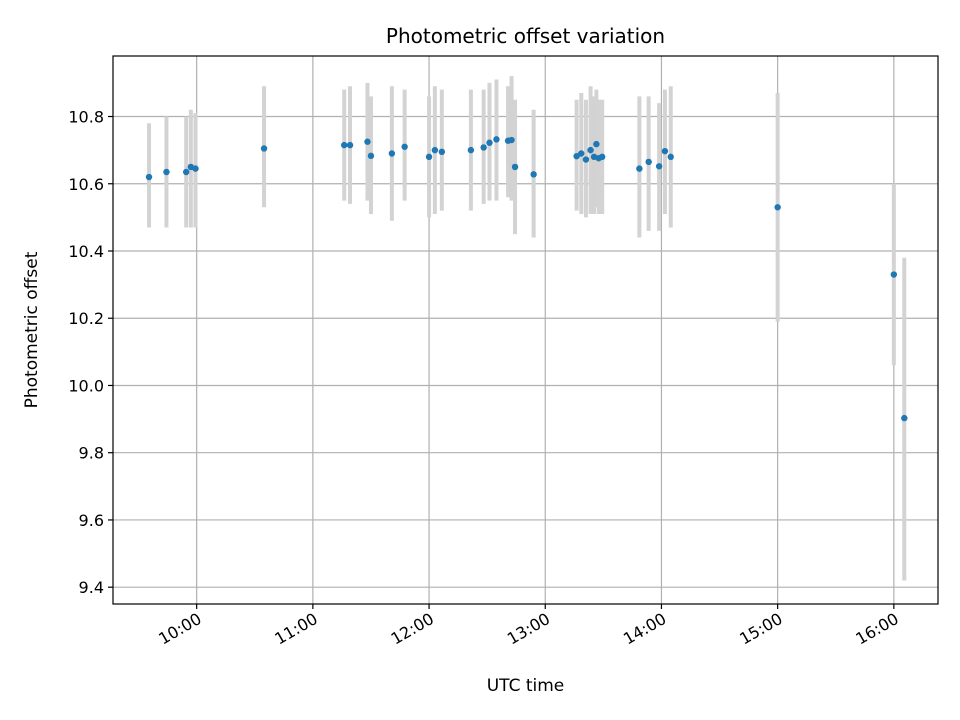 This screenshot has height=720, width=960. I want to click on y-tick-label: 10.2, so click(86, 318).